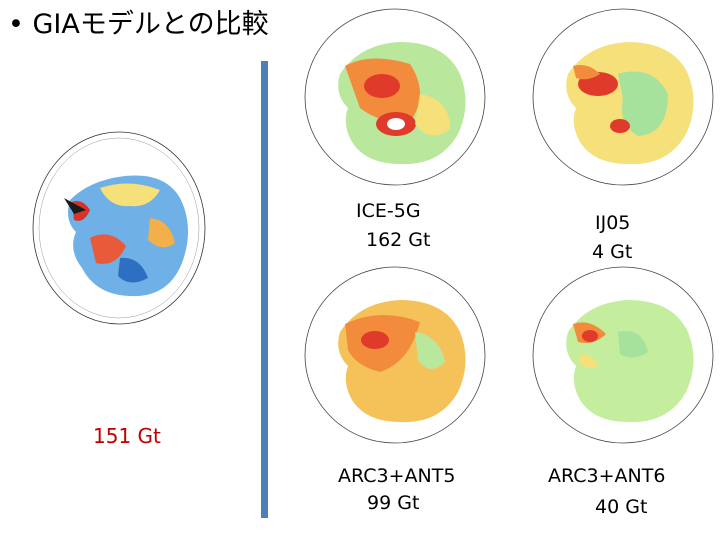 The image size is (720, 540). I want to click on arc3-ant6-name: ARC3+ANT6, so click(607, 476).